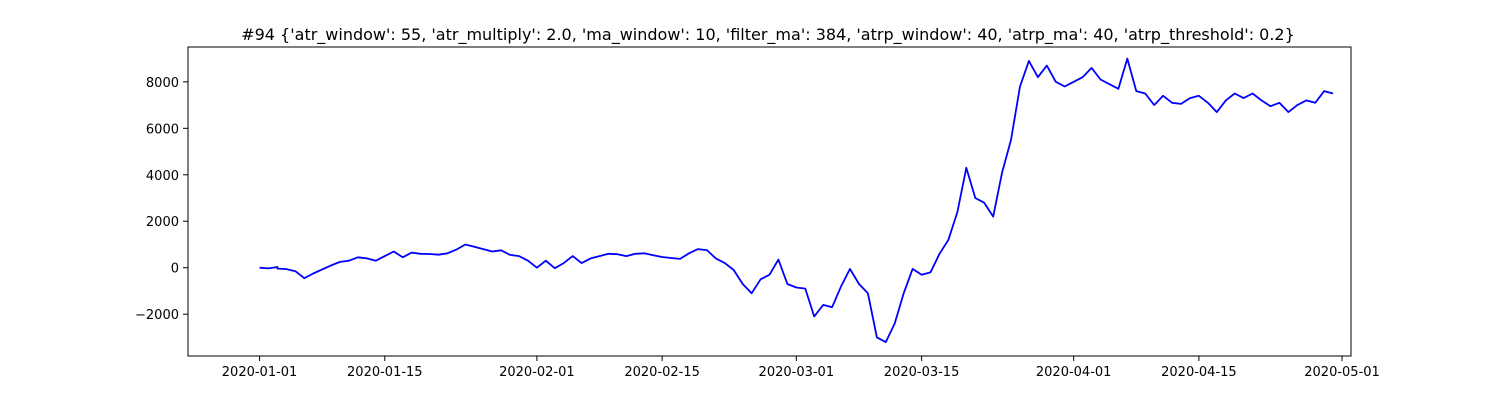  Describe the element at coordinates (260, 372) in the screenshot. I see `x-tick-label: 2020-01-01` at that location.